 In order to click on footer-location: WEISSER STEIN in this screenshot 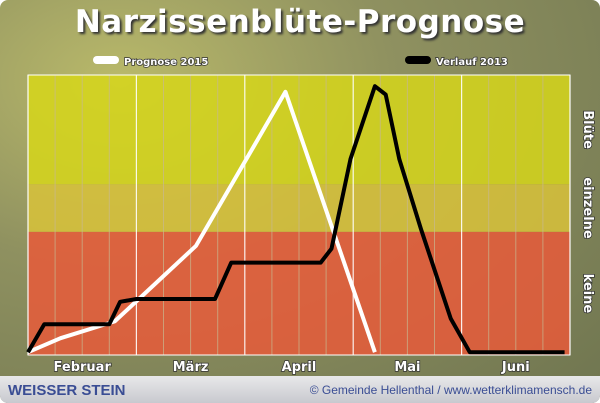, I will do `click(67, 390)`.